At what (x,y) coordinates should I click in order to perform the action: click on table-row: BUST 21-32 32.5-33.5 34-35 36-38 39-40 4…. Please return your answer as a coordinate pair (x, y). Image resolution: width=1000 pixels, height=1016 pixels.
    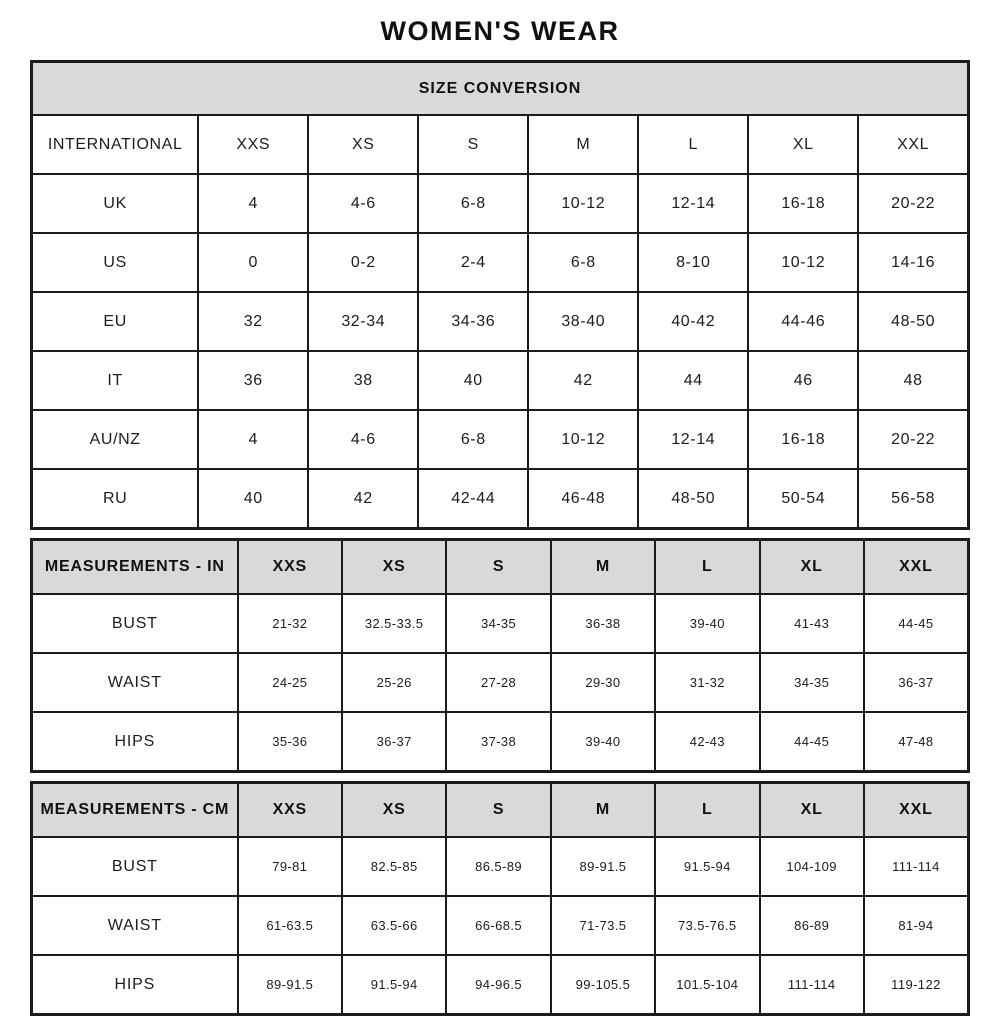
    Looking at the image, I should click on (500, 623).